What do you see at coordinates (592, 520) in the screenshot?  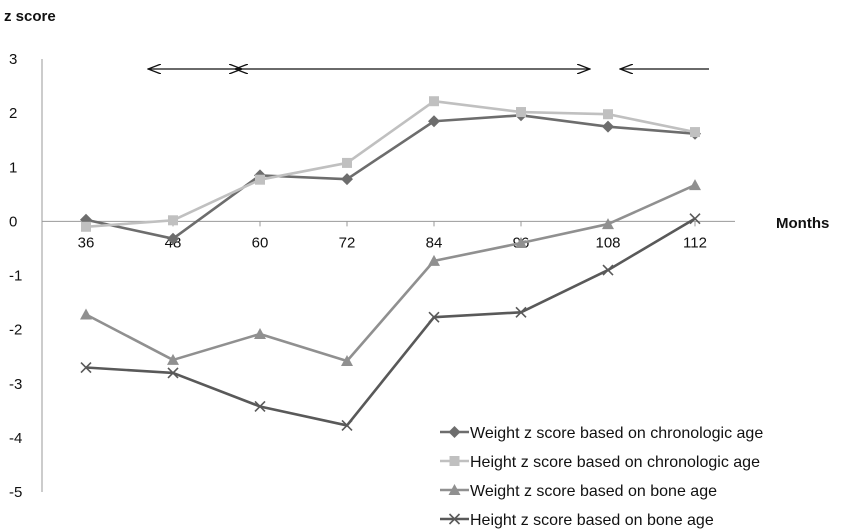 I see `legend-label: Height z score based on bone age` at bounding box center [592, 520].